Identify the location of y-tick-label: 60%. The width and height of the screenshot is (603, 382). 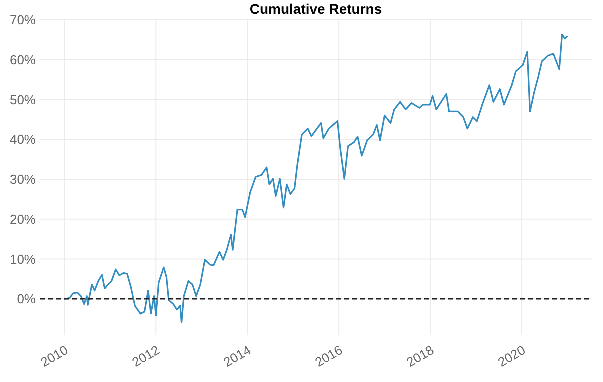
(23, 60).